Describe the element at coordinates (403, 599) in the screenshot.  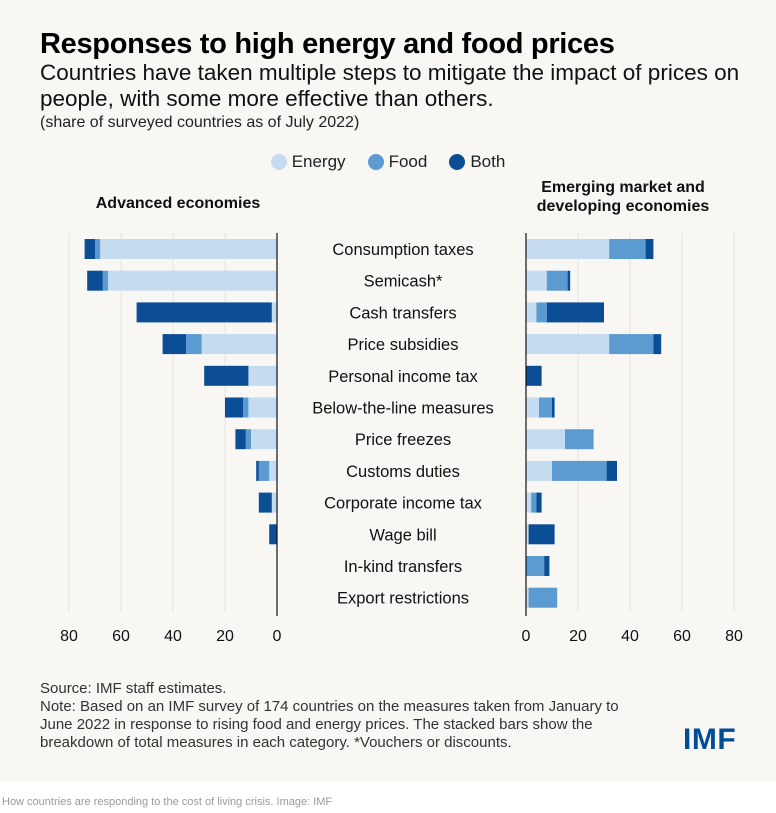
I see `category-label-11: Export restrictions` at that location.